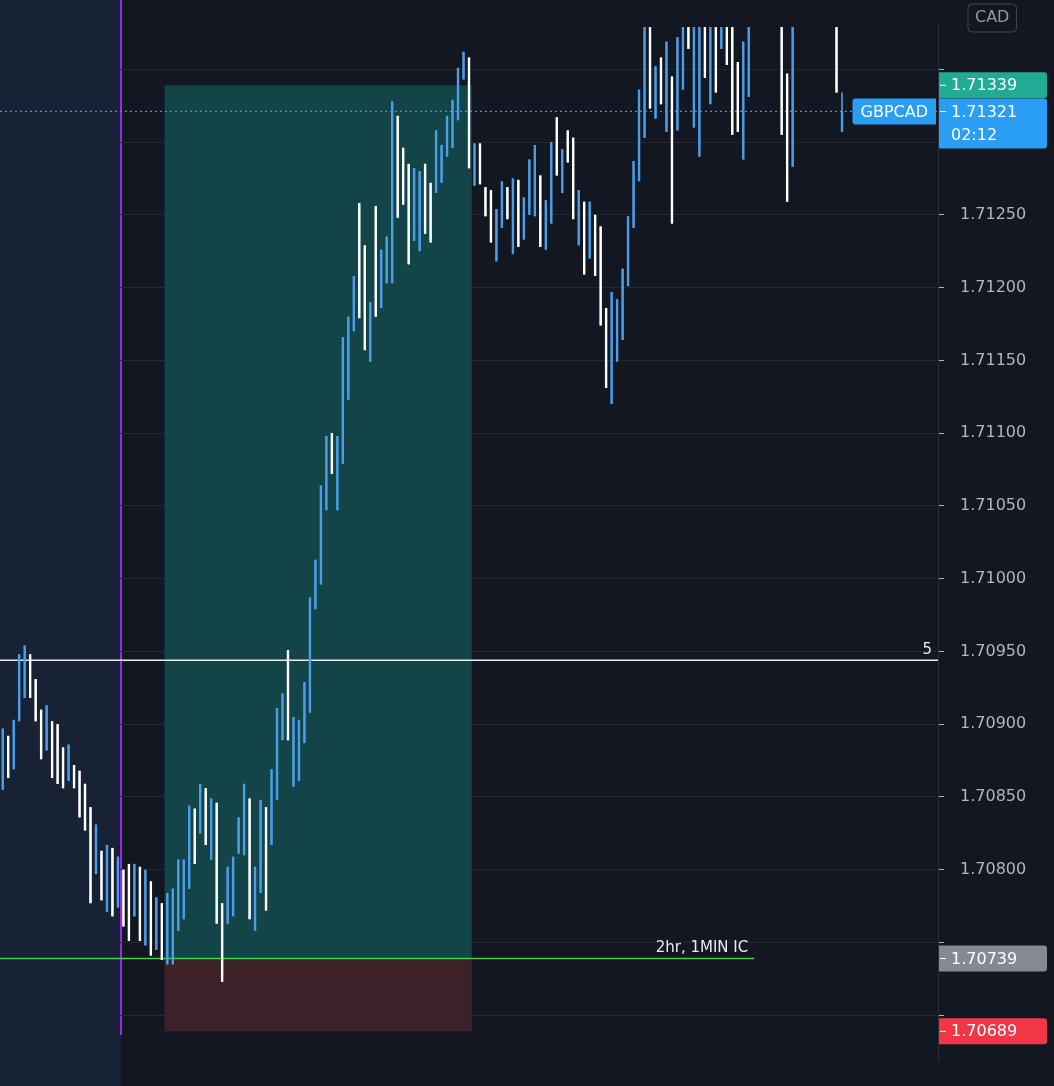 This screenshot has width=1054, height=1086. What do you see at coordinates (984, 1031) in the screenshot?
I see `text: 1.70689` at bounding box center [984, 1031].